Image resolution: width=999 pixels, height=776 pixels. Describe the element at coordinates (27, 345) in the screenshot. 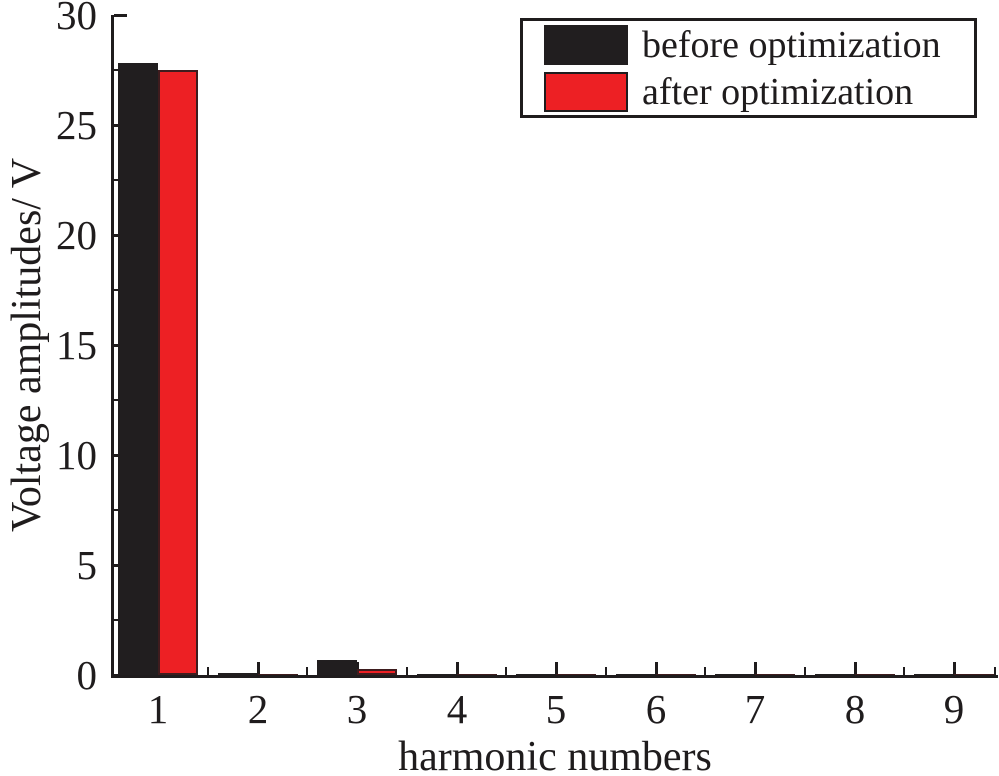

I see `y-axis-title: Voltage amplitudes/ V` at that location.